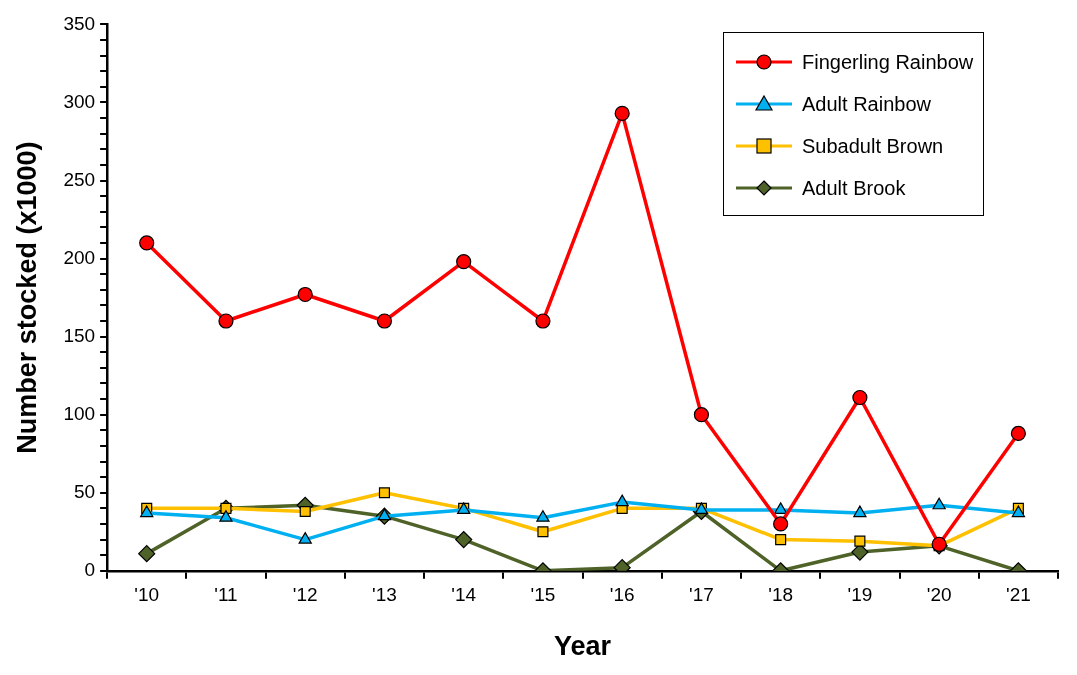 This screenshot has height=675, width=1077. What do you see at coordinates (888, 62) in the screenshot?
I see `legend-label: Fingerling Rainbow` at bounding box center [888, 62].